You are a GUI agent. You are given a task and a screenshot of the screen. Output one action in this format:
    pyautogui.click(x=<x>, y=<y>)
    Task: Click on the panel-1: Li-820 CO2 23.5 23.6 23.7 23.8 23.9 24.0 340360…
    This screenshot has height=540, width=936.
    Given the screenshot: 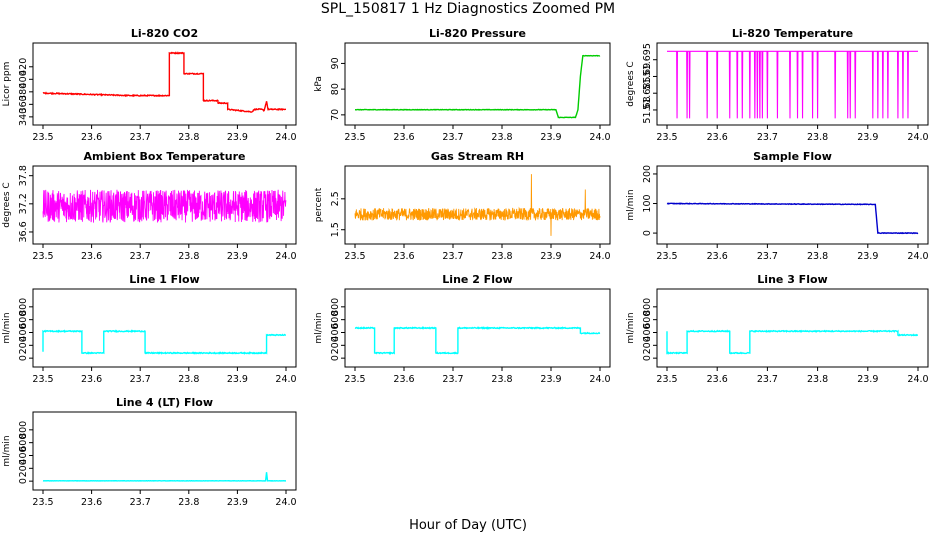 What is the action you would take?
    pyautogui.click(x=149, y=85)
    